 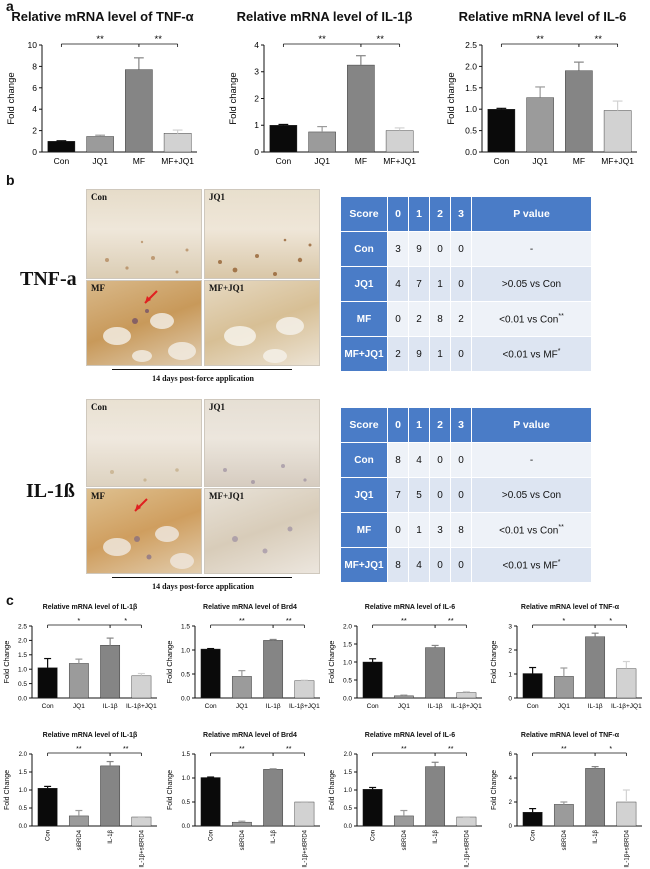 I want to click on table-cell: 2, so click(x=461, y=319).